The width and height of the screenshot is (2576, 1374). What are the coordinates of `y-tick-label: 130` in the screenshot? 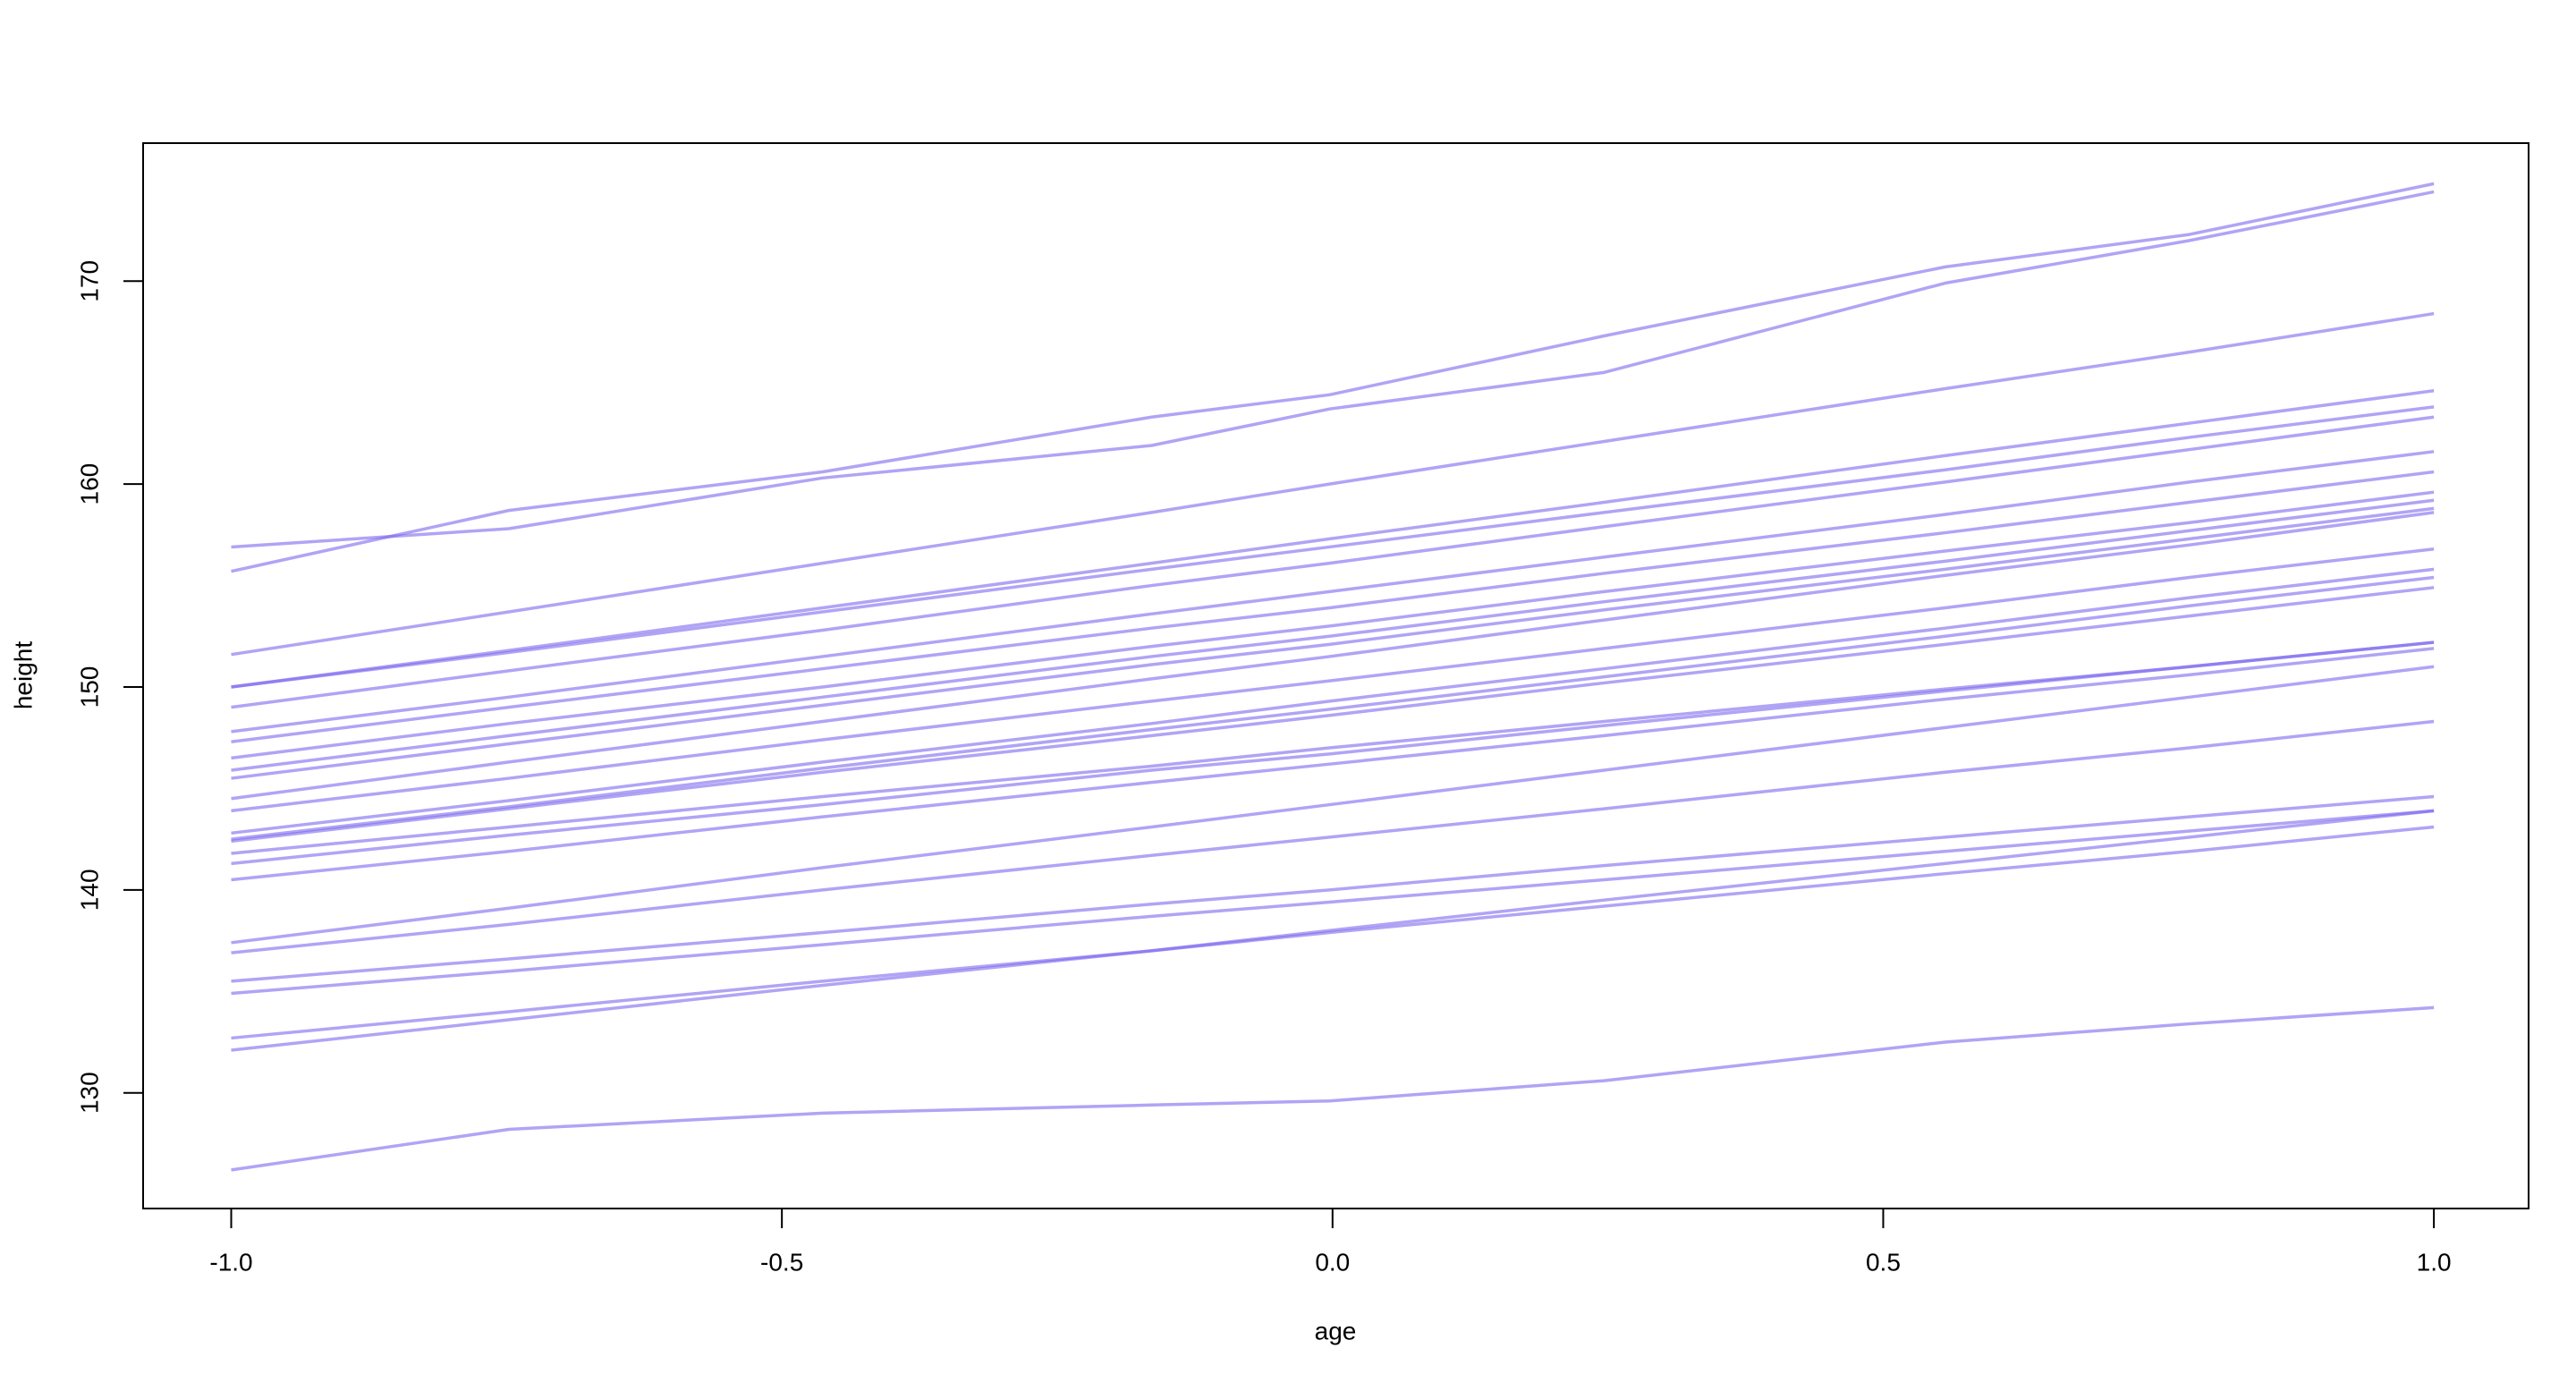 It's located at (89, 1093).